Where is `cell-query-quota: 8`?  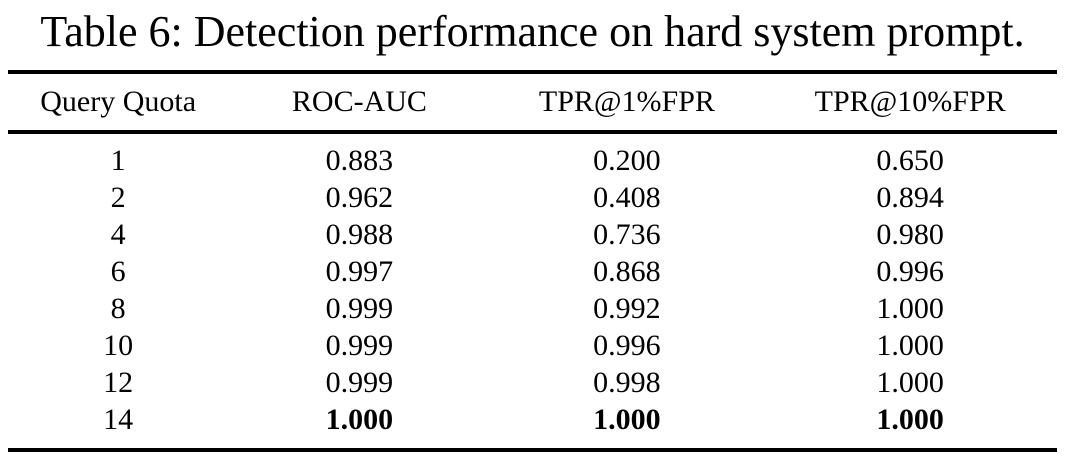 cell-query-quota: 8 is located at coordinates (118, 308).